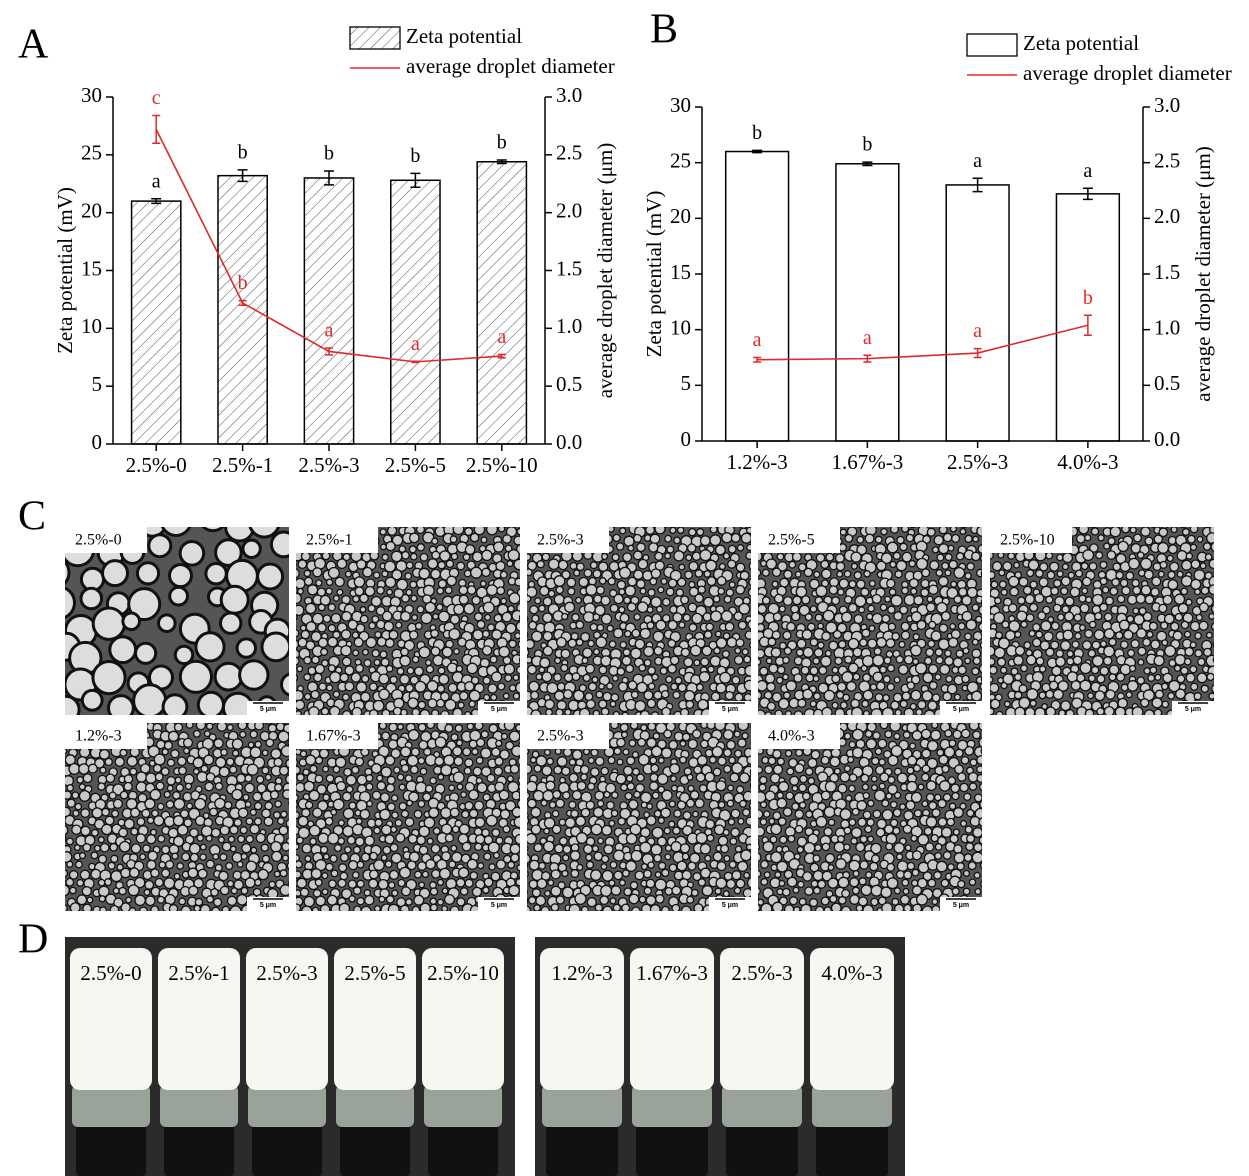  What do you see at coordinates (375, 1106) in the screenshot?
I see `vial-glass` at bounding box center [375, 1106].